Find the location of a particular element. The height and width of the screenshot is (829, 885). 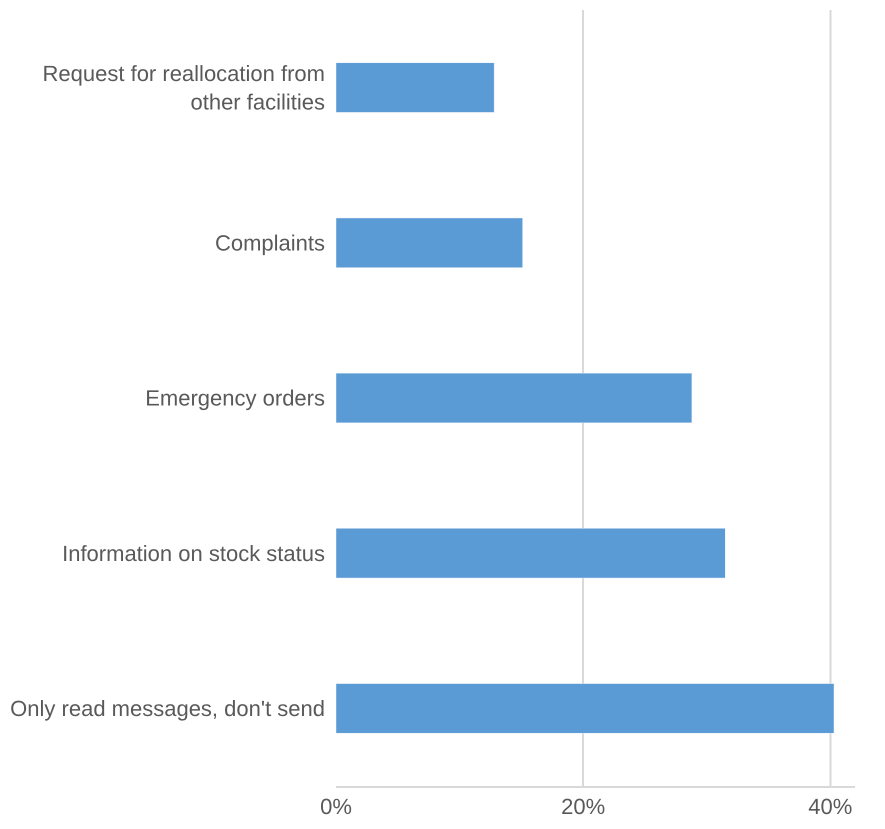

y-tick-label: Information on stock status is located at coordinates (193, 553).